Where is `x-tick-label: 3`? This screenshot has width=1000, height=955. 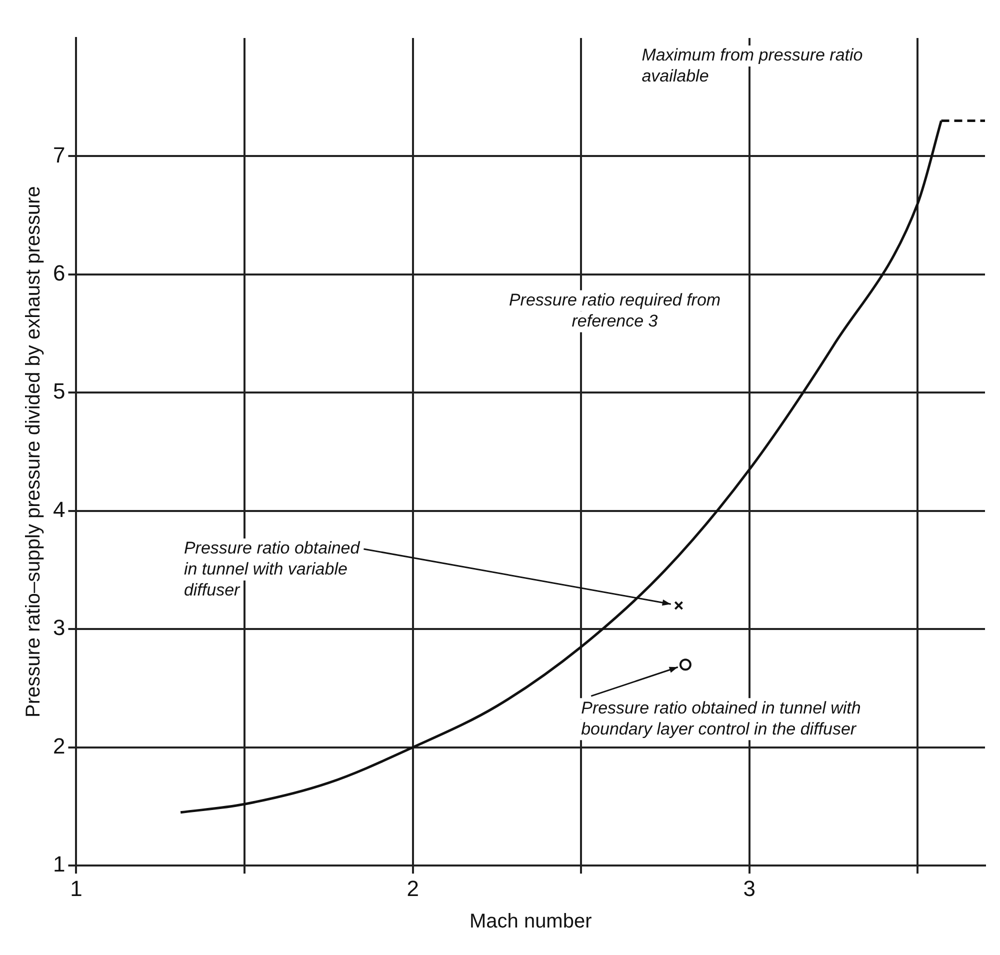 x-tick-label: 3 is located at coordinates (749, 888).